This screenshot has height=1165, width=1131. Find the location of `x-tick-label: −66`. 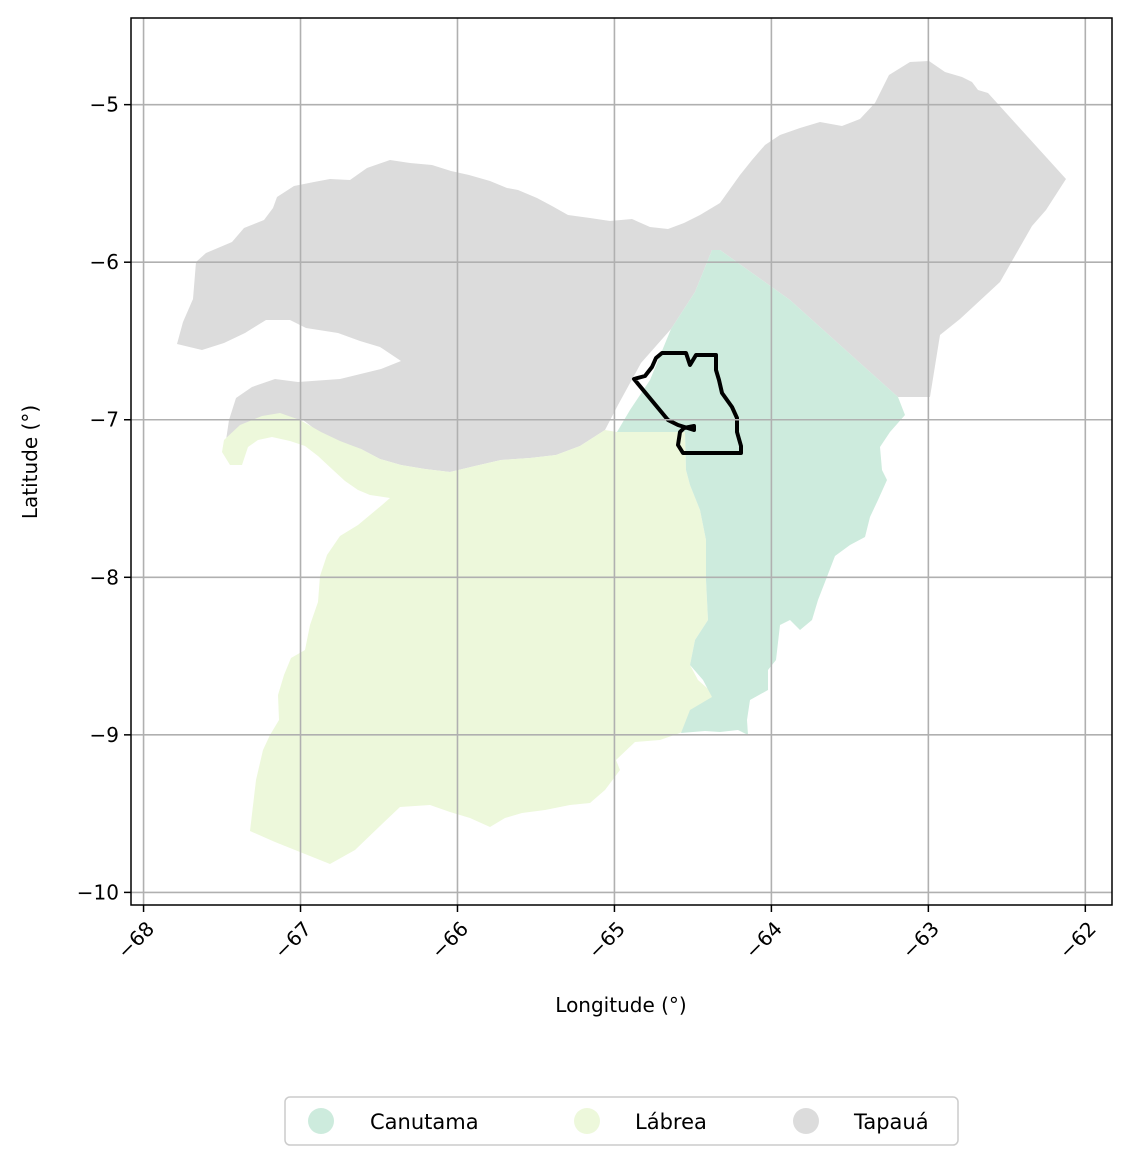

x-tick-label: −66 is located at coordinates (449, 940).